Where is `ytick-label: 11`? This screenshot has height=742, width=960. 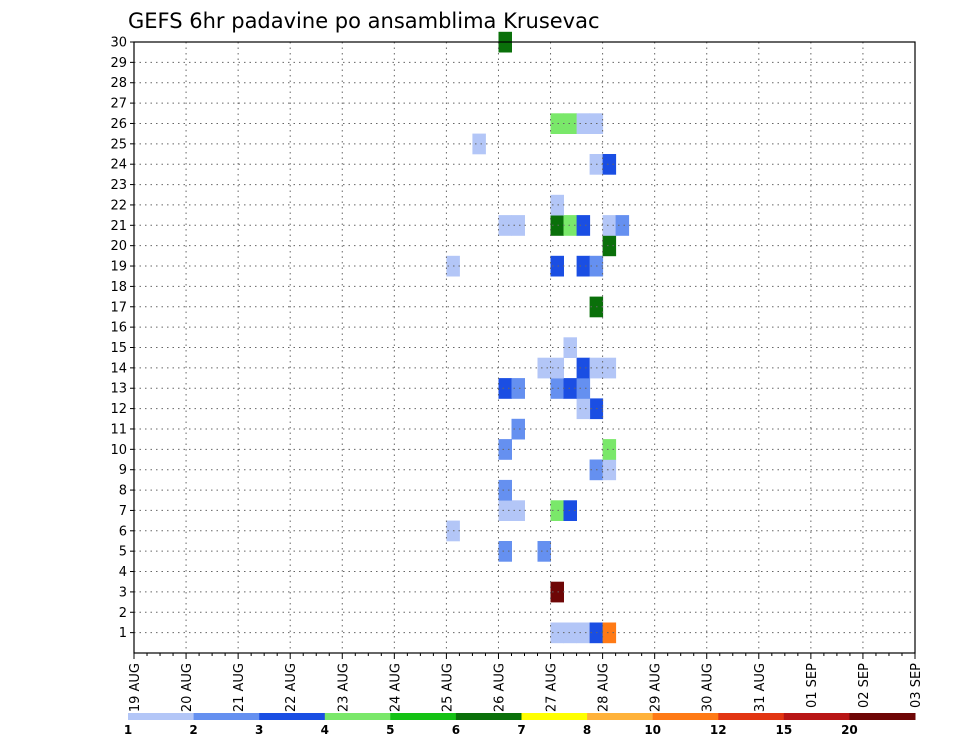 ytick-label: 11 is located at coordinates (118, 429).